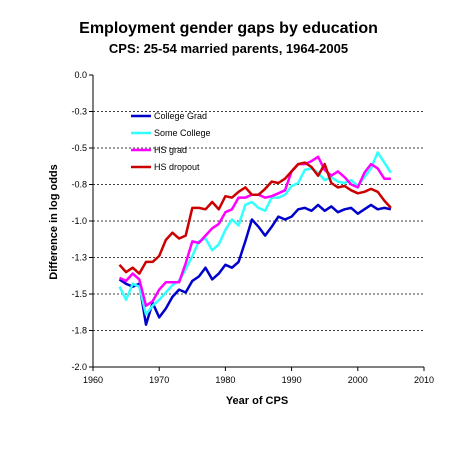 This screenshot has height=462, width=457. What do you see at coordinates (180, 116) in the screenshot?
I see `legend-label-college-grad: College Grad` at bounding box center [180, 116].